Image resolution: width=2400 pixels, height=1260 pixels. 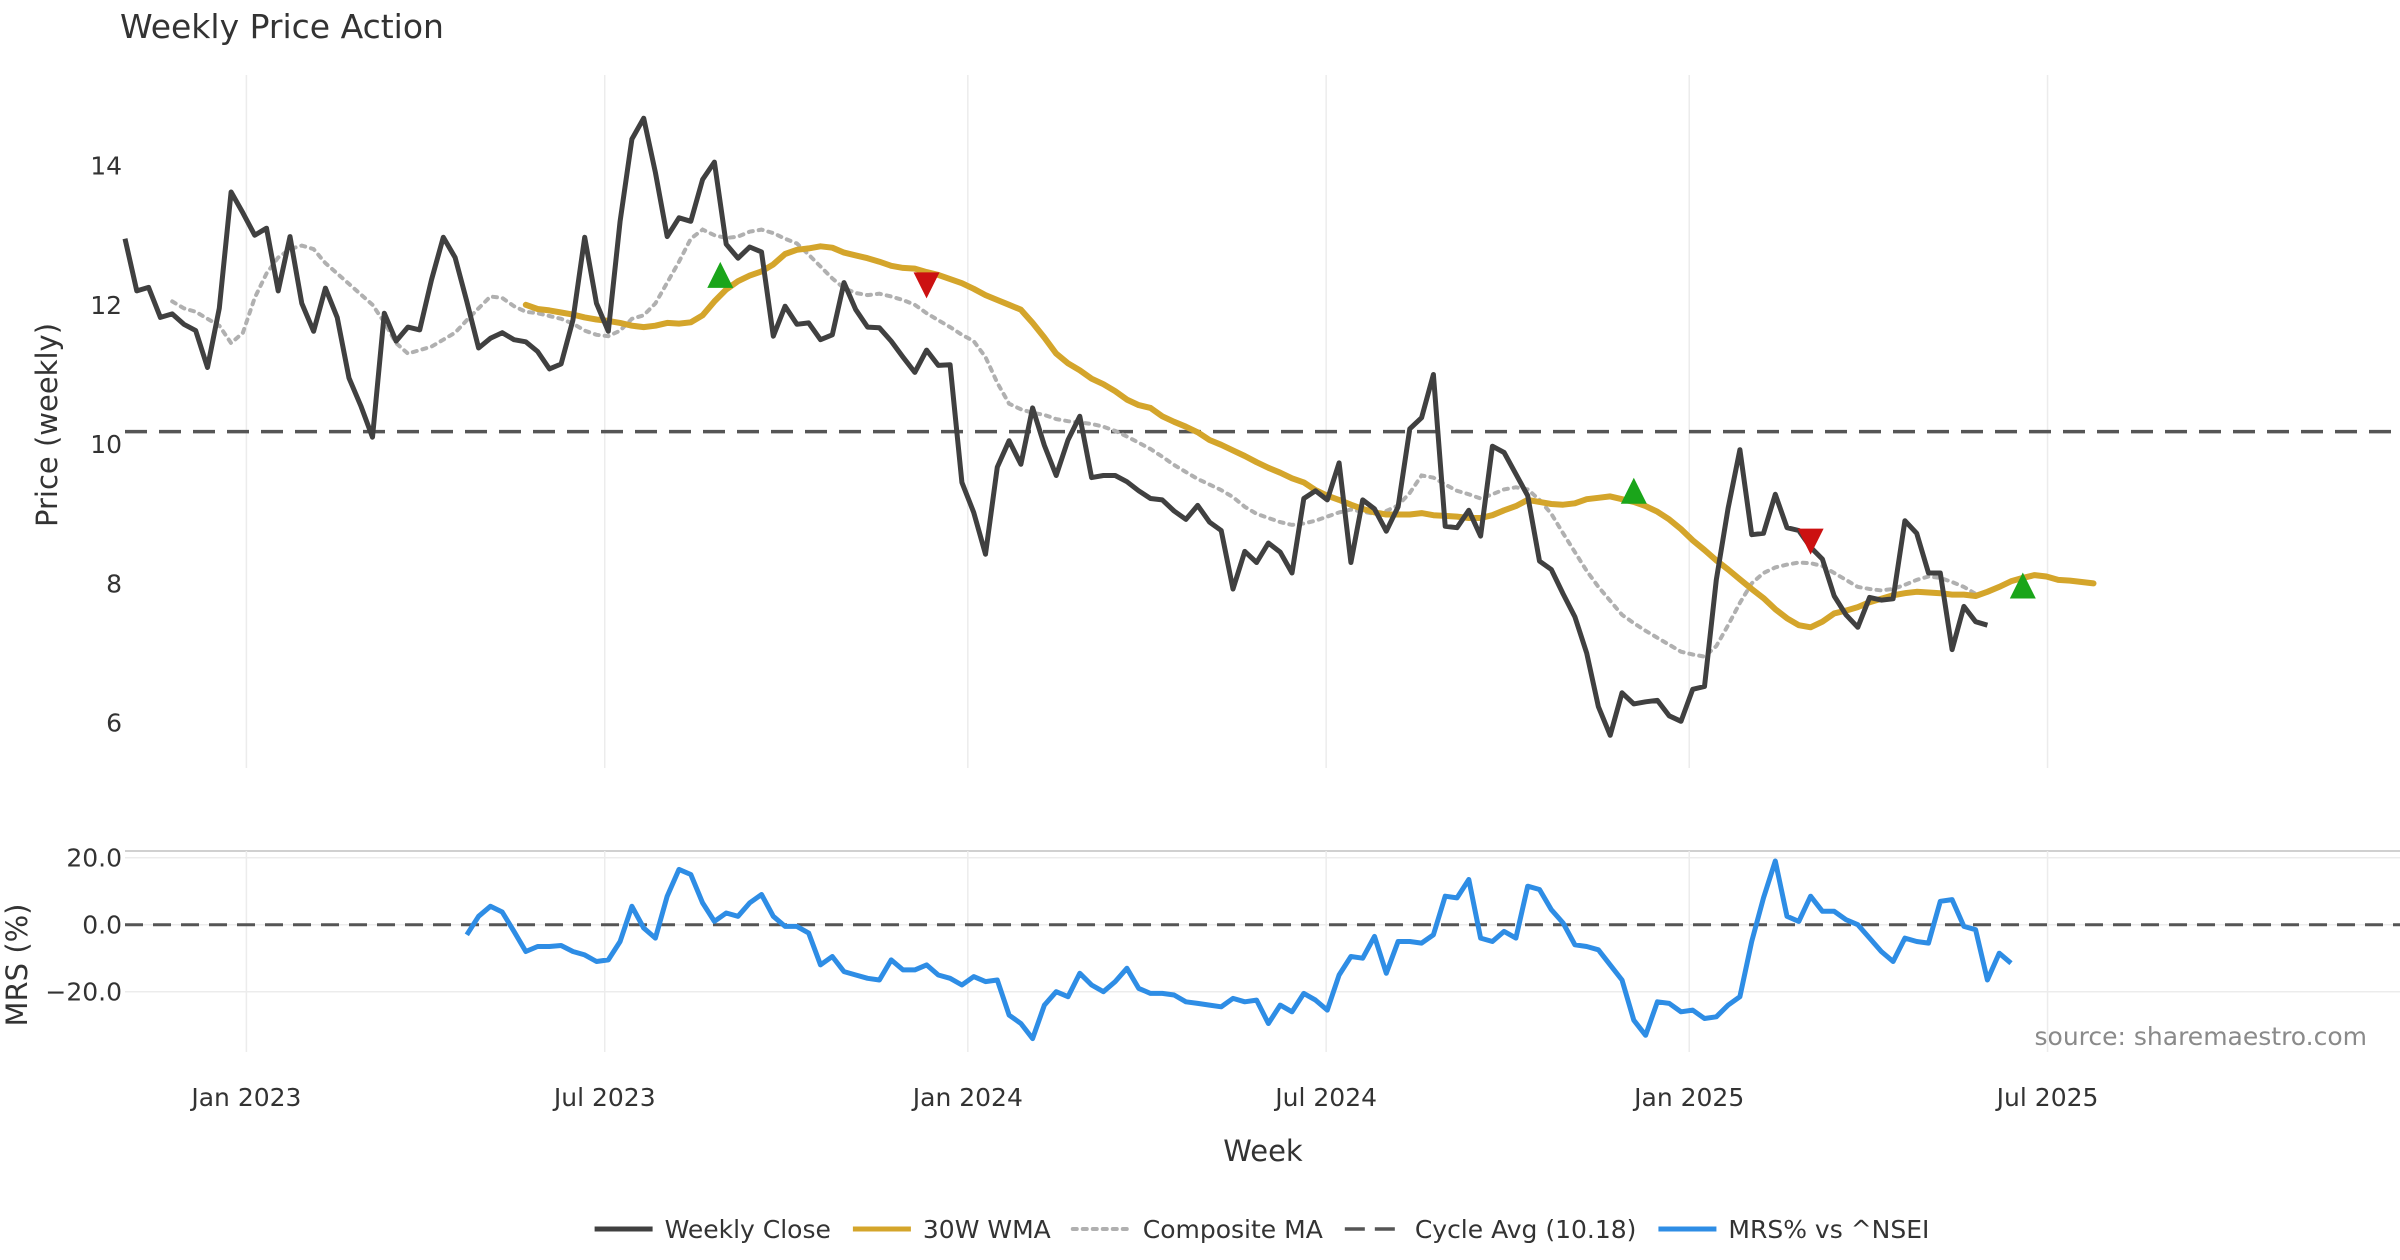 I want to click on mrs-y-tick-label: 0.0, so click(x=102, y=925).